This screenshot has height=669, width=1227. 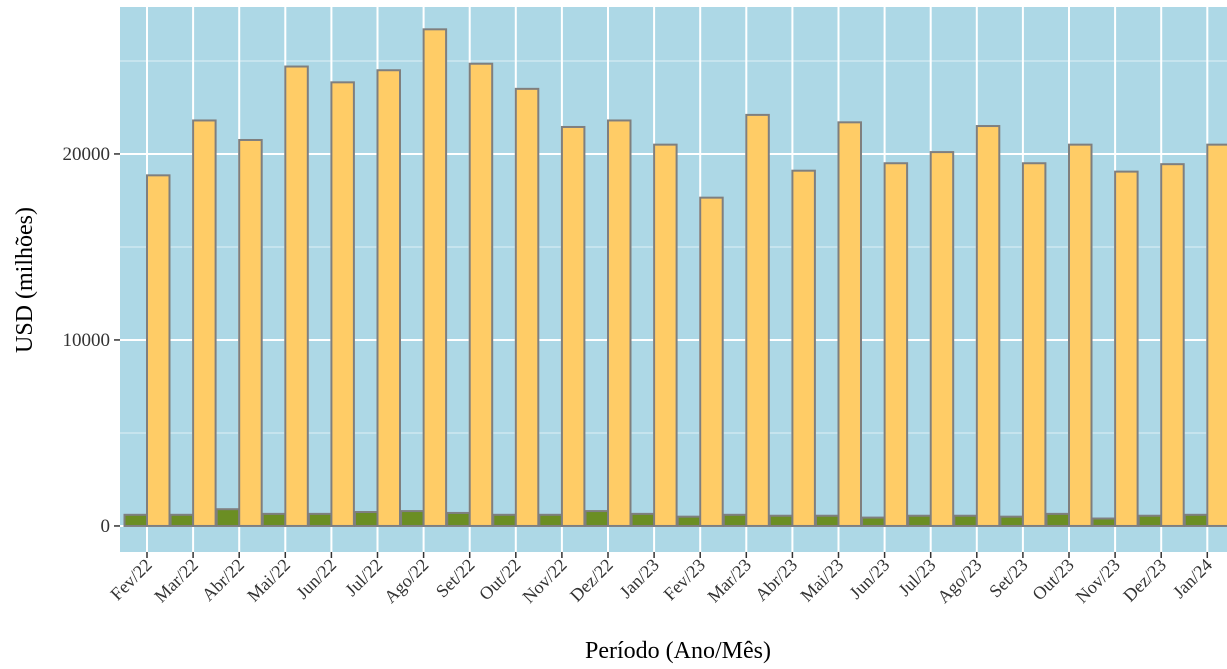 What do you see at coordinates (268, 580) in the screenshot?
I see `x-tick-label-3: Mai/22` at bounding box center [268, 580].